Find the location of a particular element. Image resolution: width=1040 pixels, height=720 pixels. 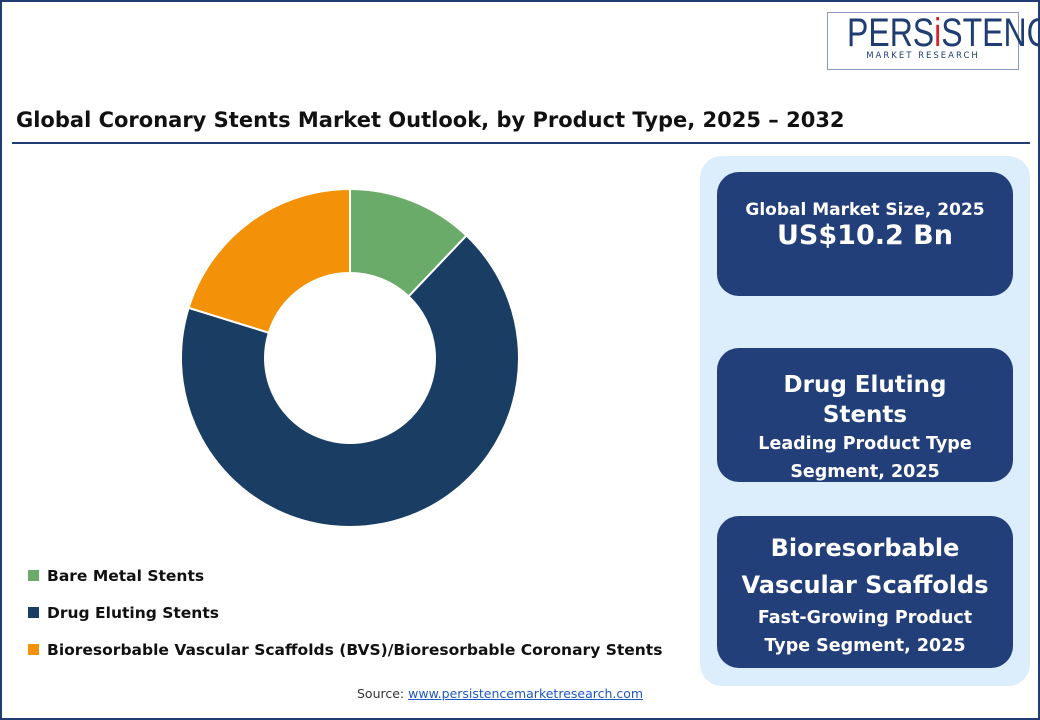

legend-label: Drug Eluting Stents is located at coordinates (133, 612).